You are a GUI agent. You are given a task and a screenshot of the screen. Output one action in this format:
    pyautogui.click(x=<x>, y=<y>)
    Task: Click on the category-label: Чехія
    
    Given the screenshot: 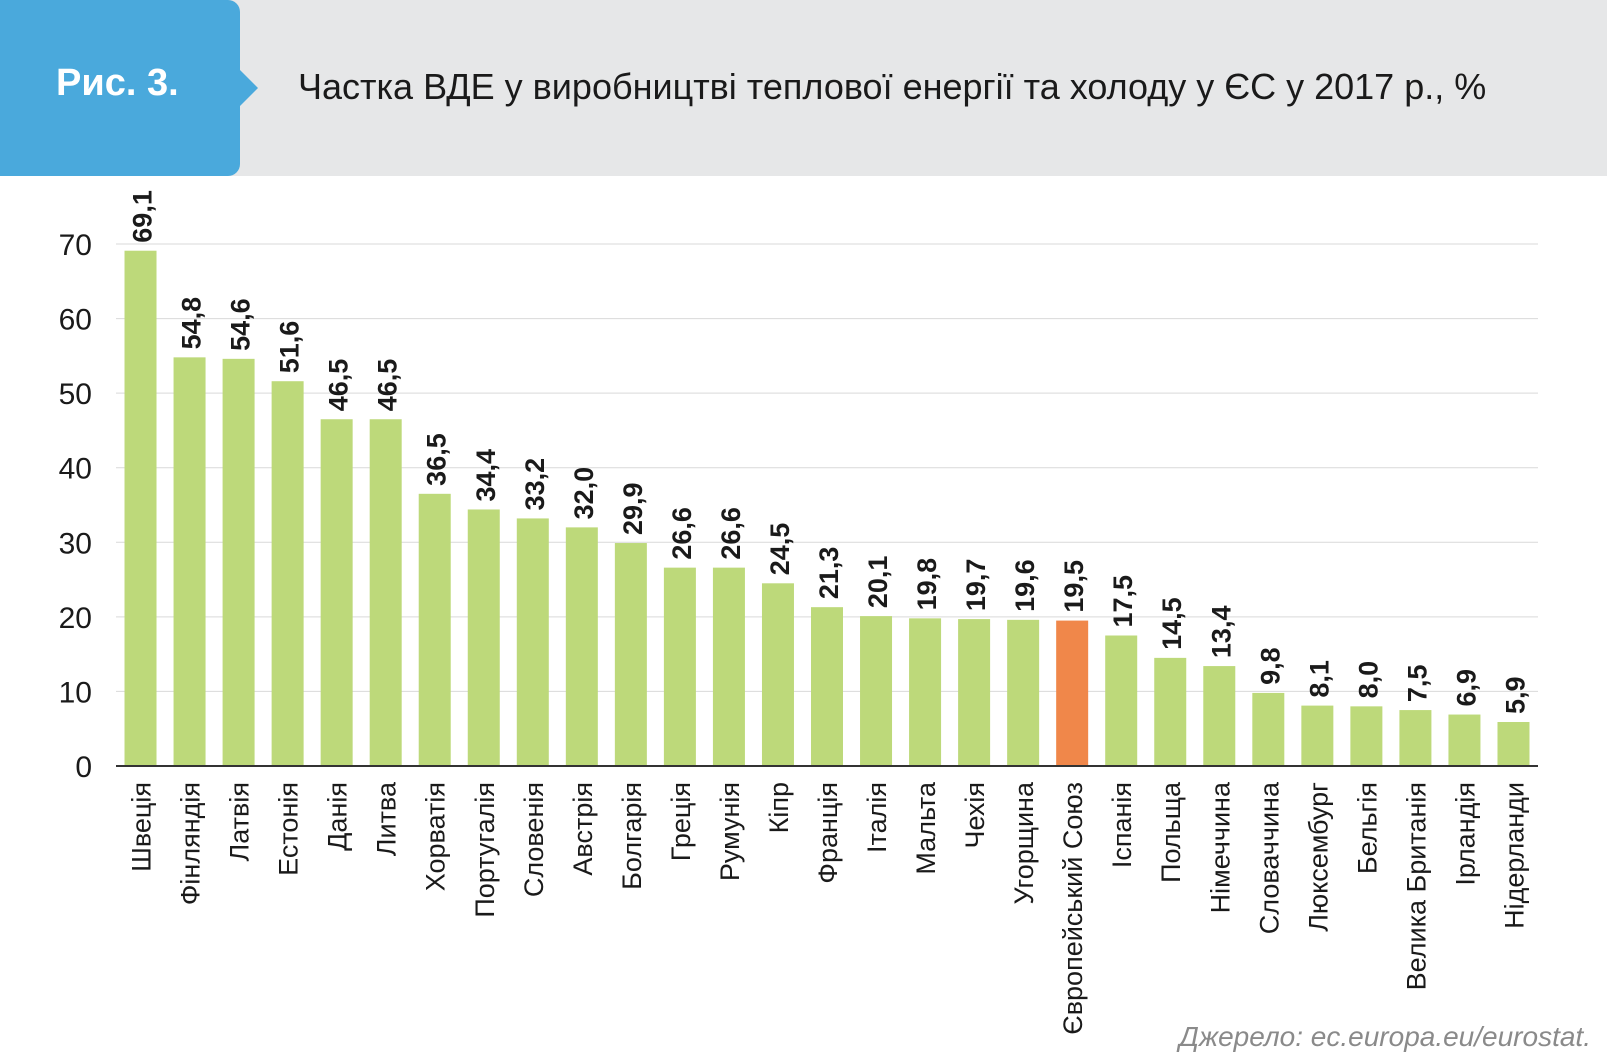 What is the action you would take?
    pyautogui.click(x=975, y=815)
    